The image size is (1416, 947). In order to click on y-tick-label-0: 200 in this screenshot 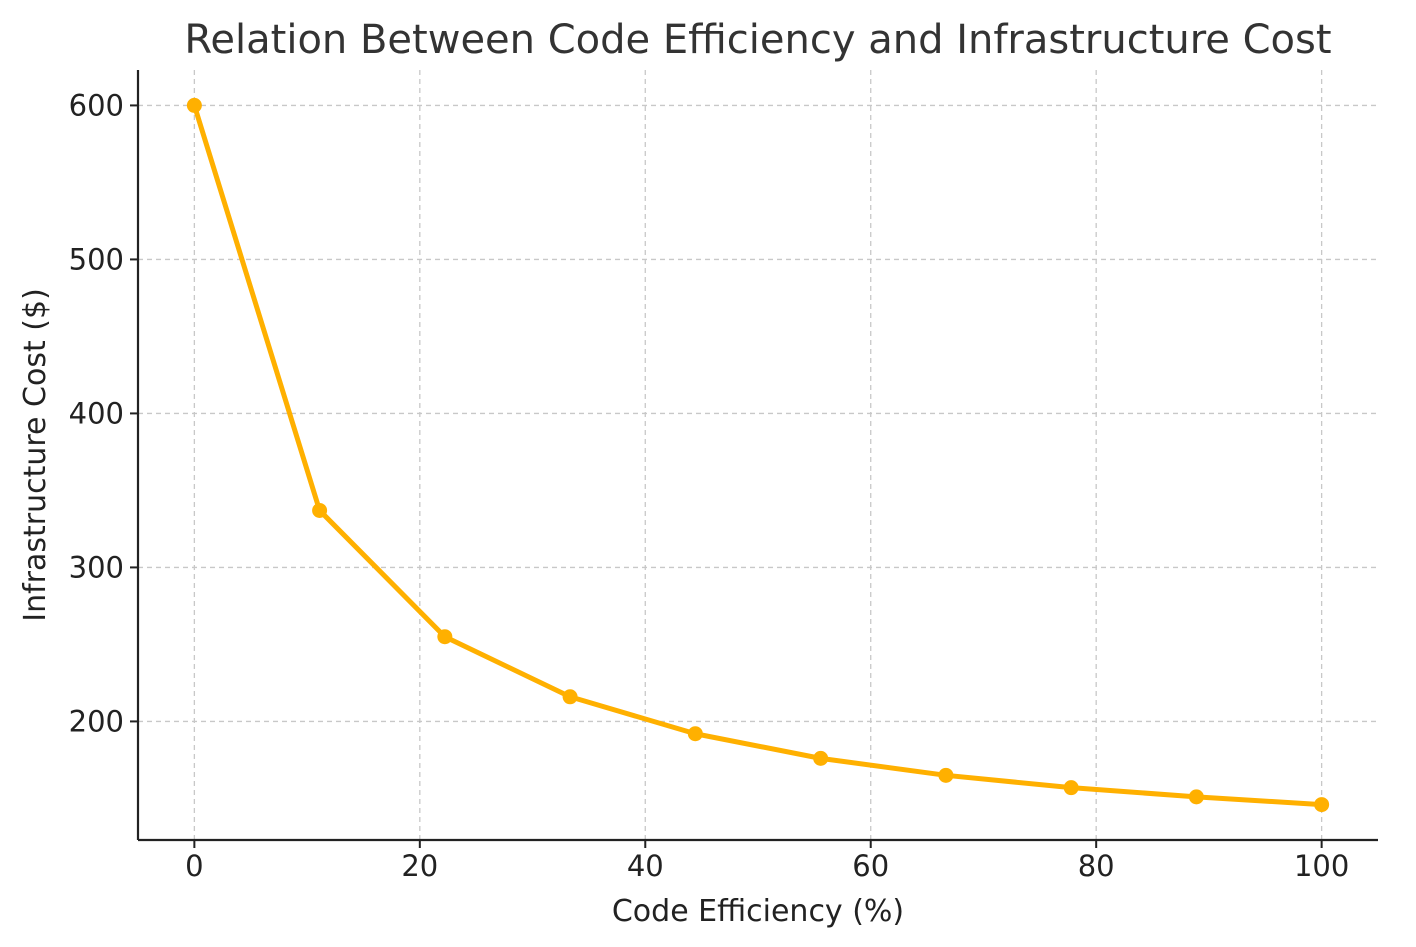, I will do `click(96, 721)`.